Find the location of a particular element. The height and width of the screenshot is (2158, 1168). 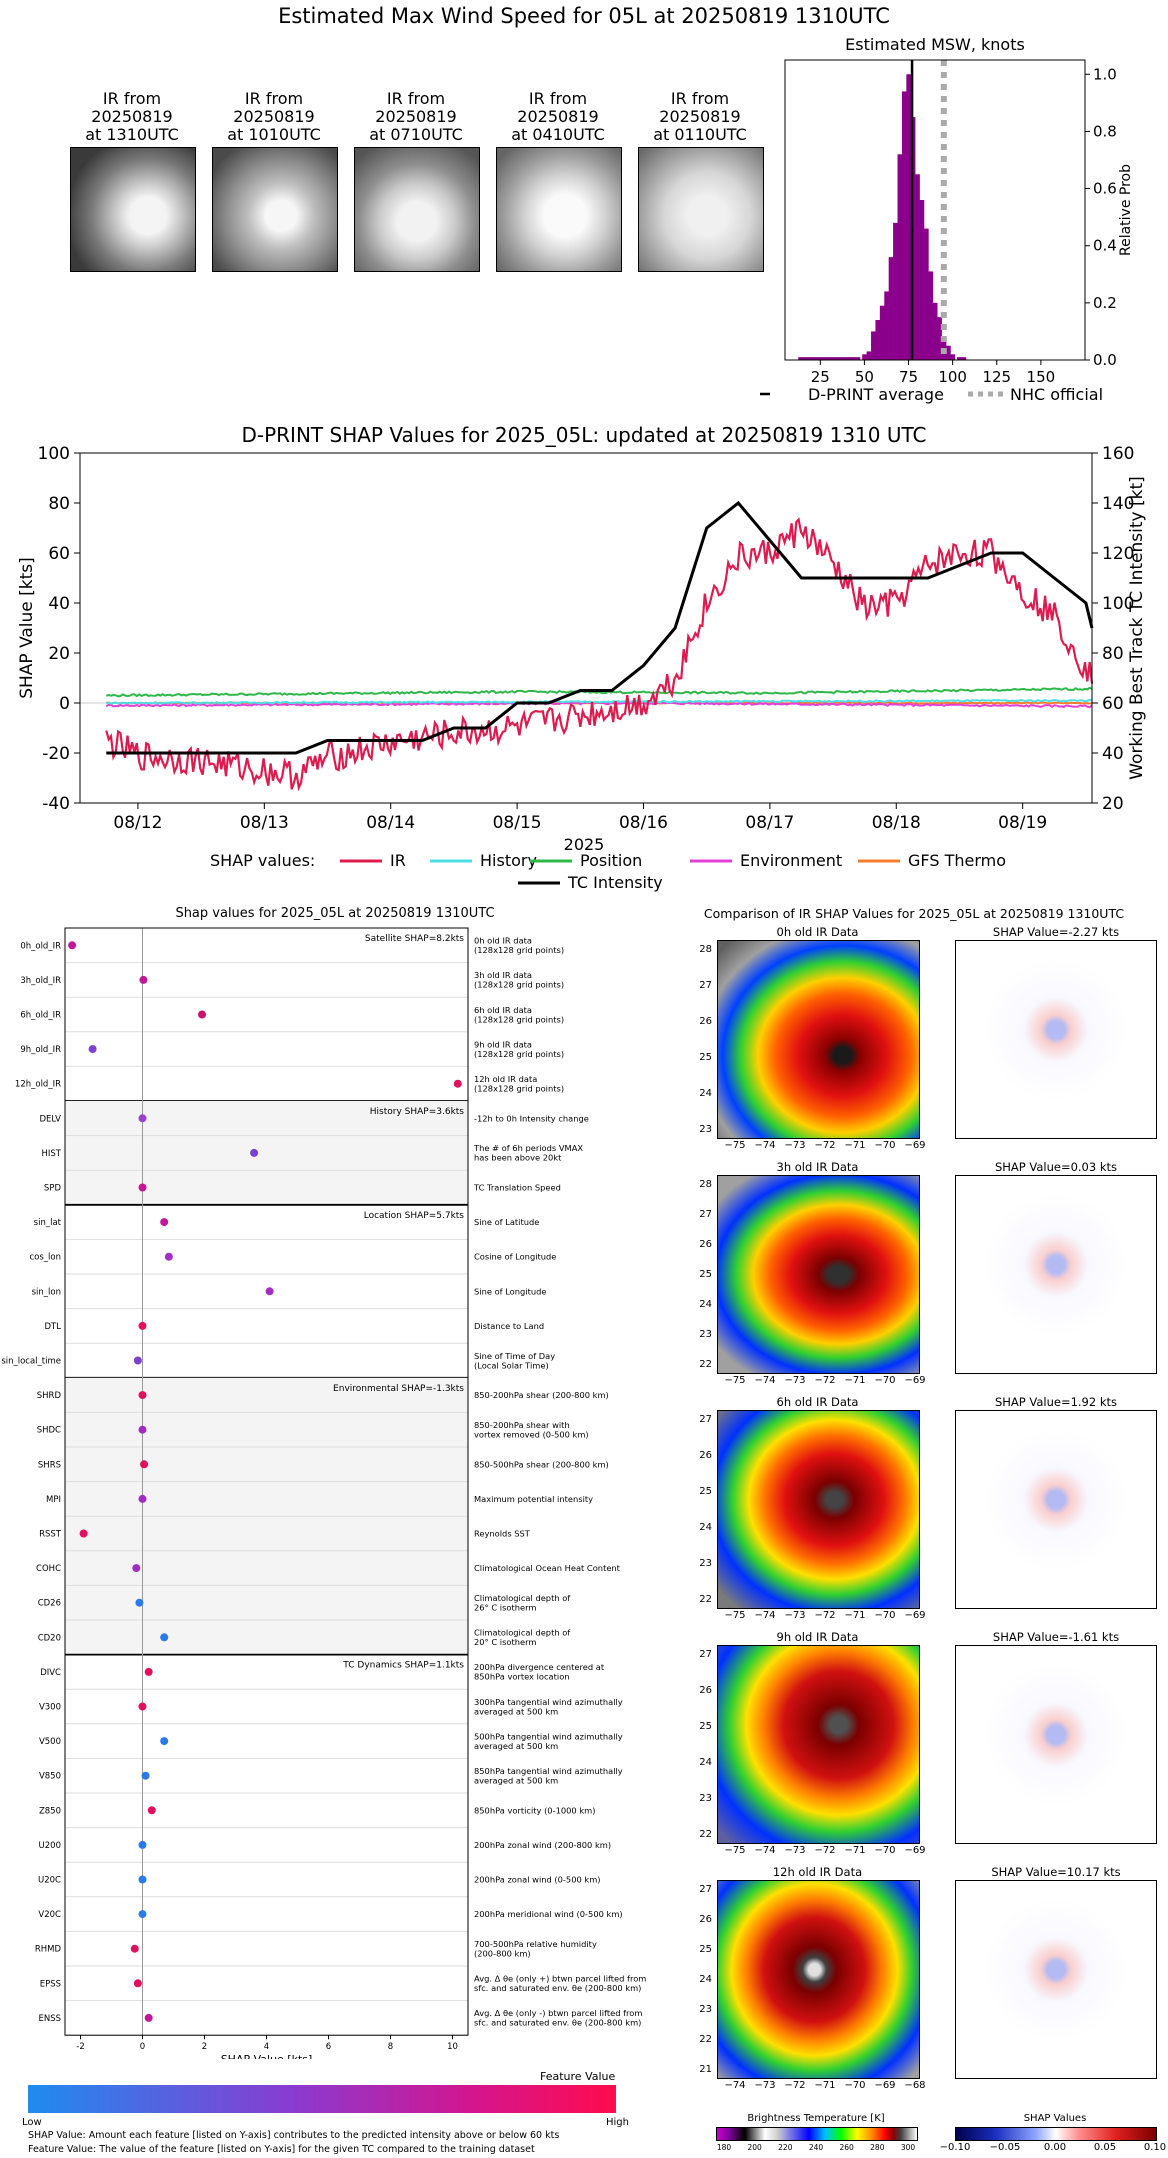

shap-feature-description: 6h old IR data is located at coordinates (503, 1010).